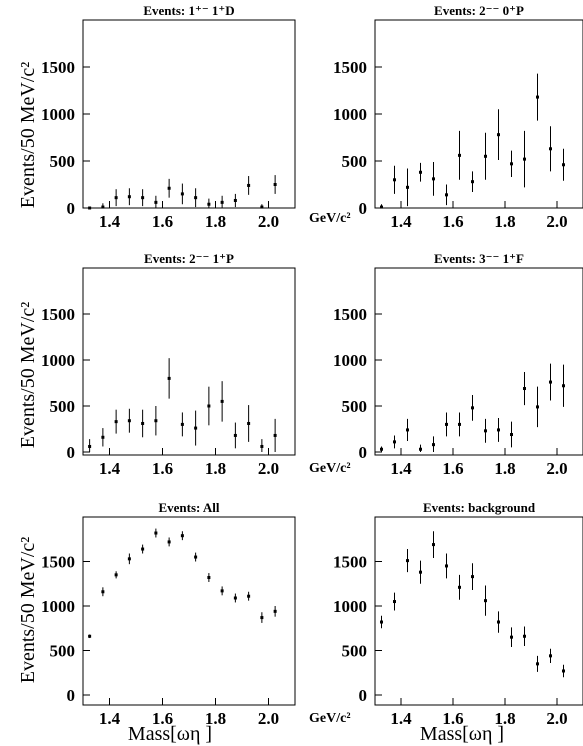  Describe the element at coordinates (188, 10) in the screenshot. I see `panel-title: Events: 1⁺⁻ 1⁺D` at that location.